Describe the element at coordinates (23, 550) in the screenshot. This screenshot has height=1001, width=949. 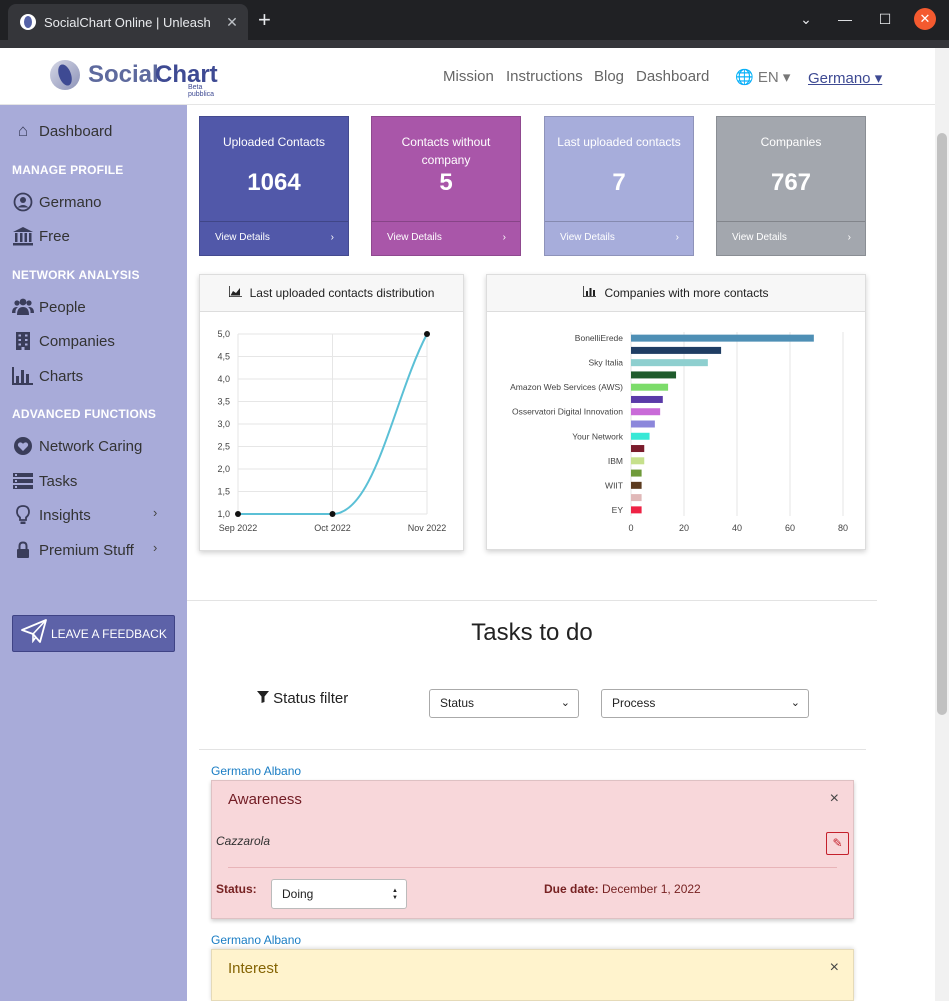
I see `lock-icon` at that location.